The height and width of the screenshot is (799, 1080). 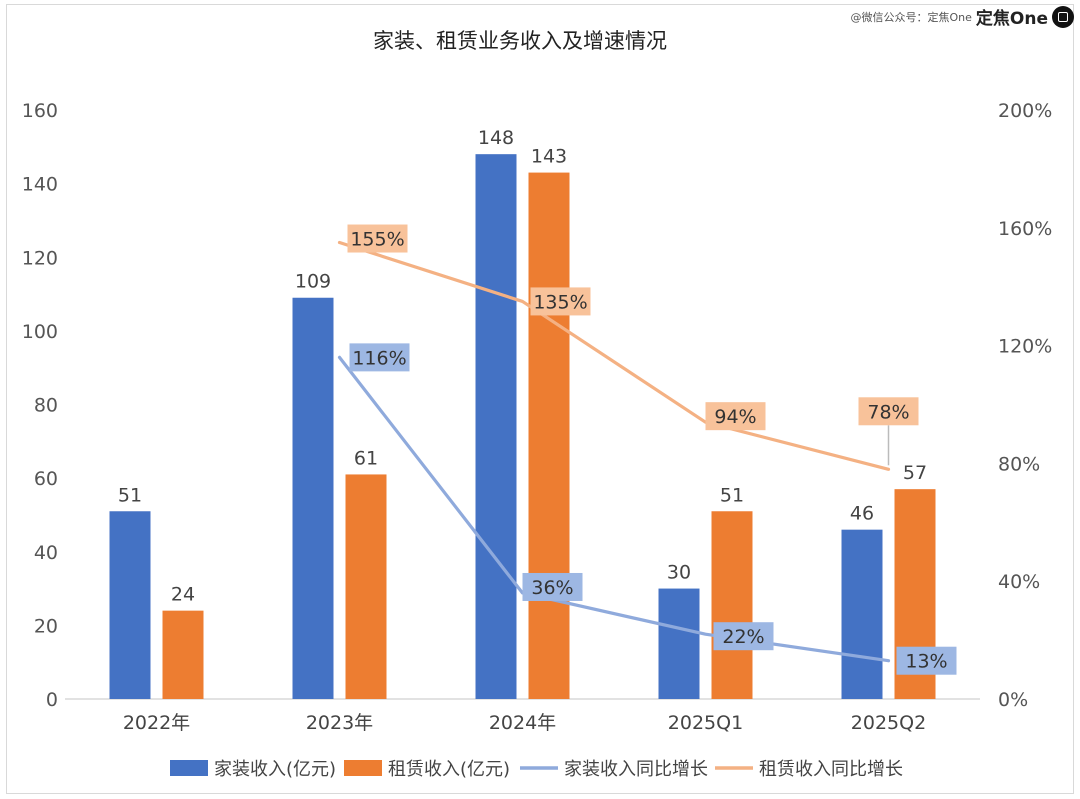 I want to click on y-right-tick-label: 160%, so click(x=1025, y=229).